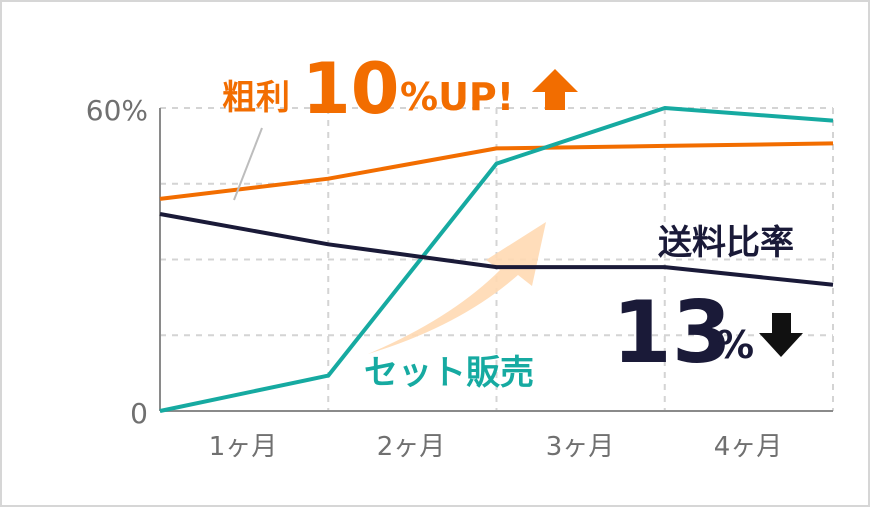 This screenshot has height=507, width=870. Describe the element at coordinates (411, 447) in the screenshot. I see `x-tick-label: 2ヶ月` at that location.